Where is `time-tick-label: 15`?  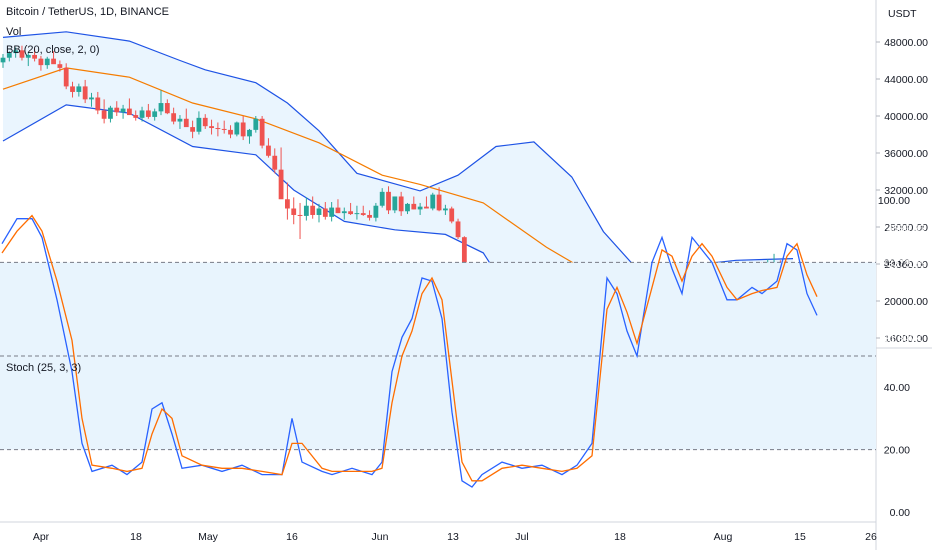 time-tick-label: 15 is located at coordinates (800, 537).